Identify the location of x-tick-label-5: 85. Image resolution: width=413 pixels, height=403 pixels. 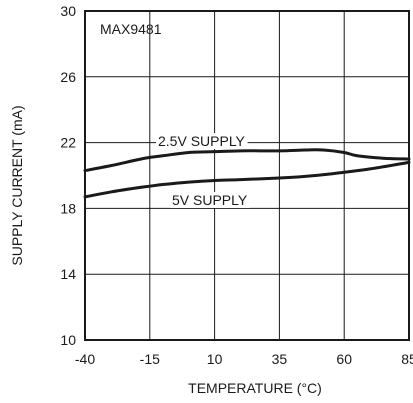
(407, 359).